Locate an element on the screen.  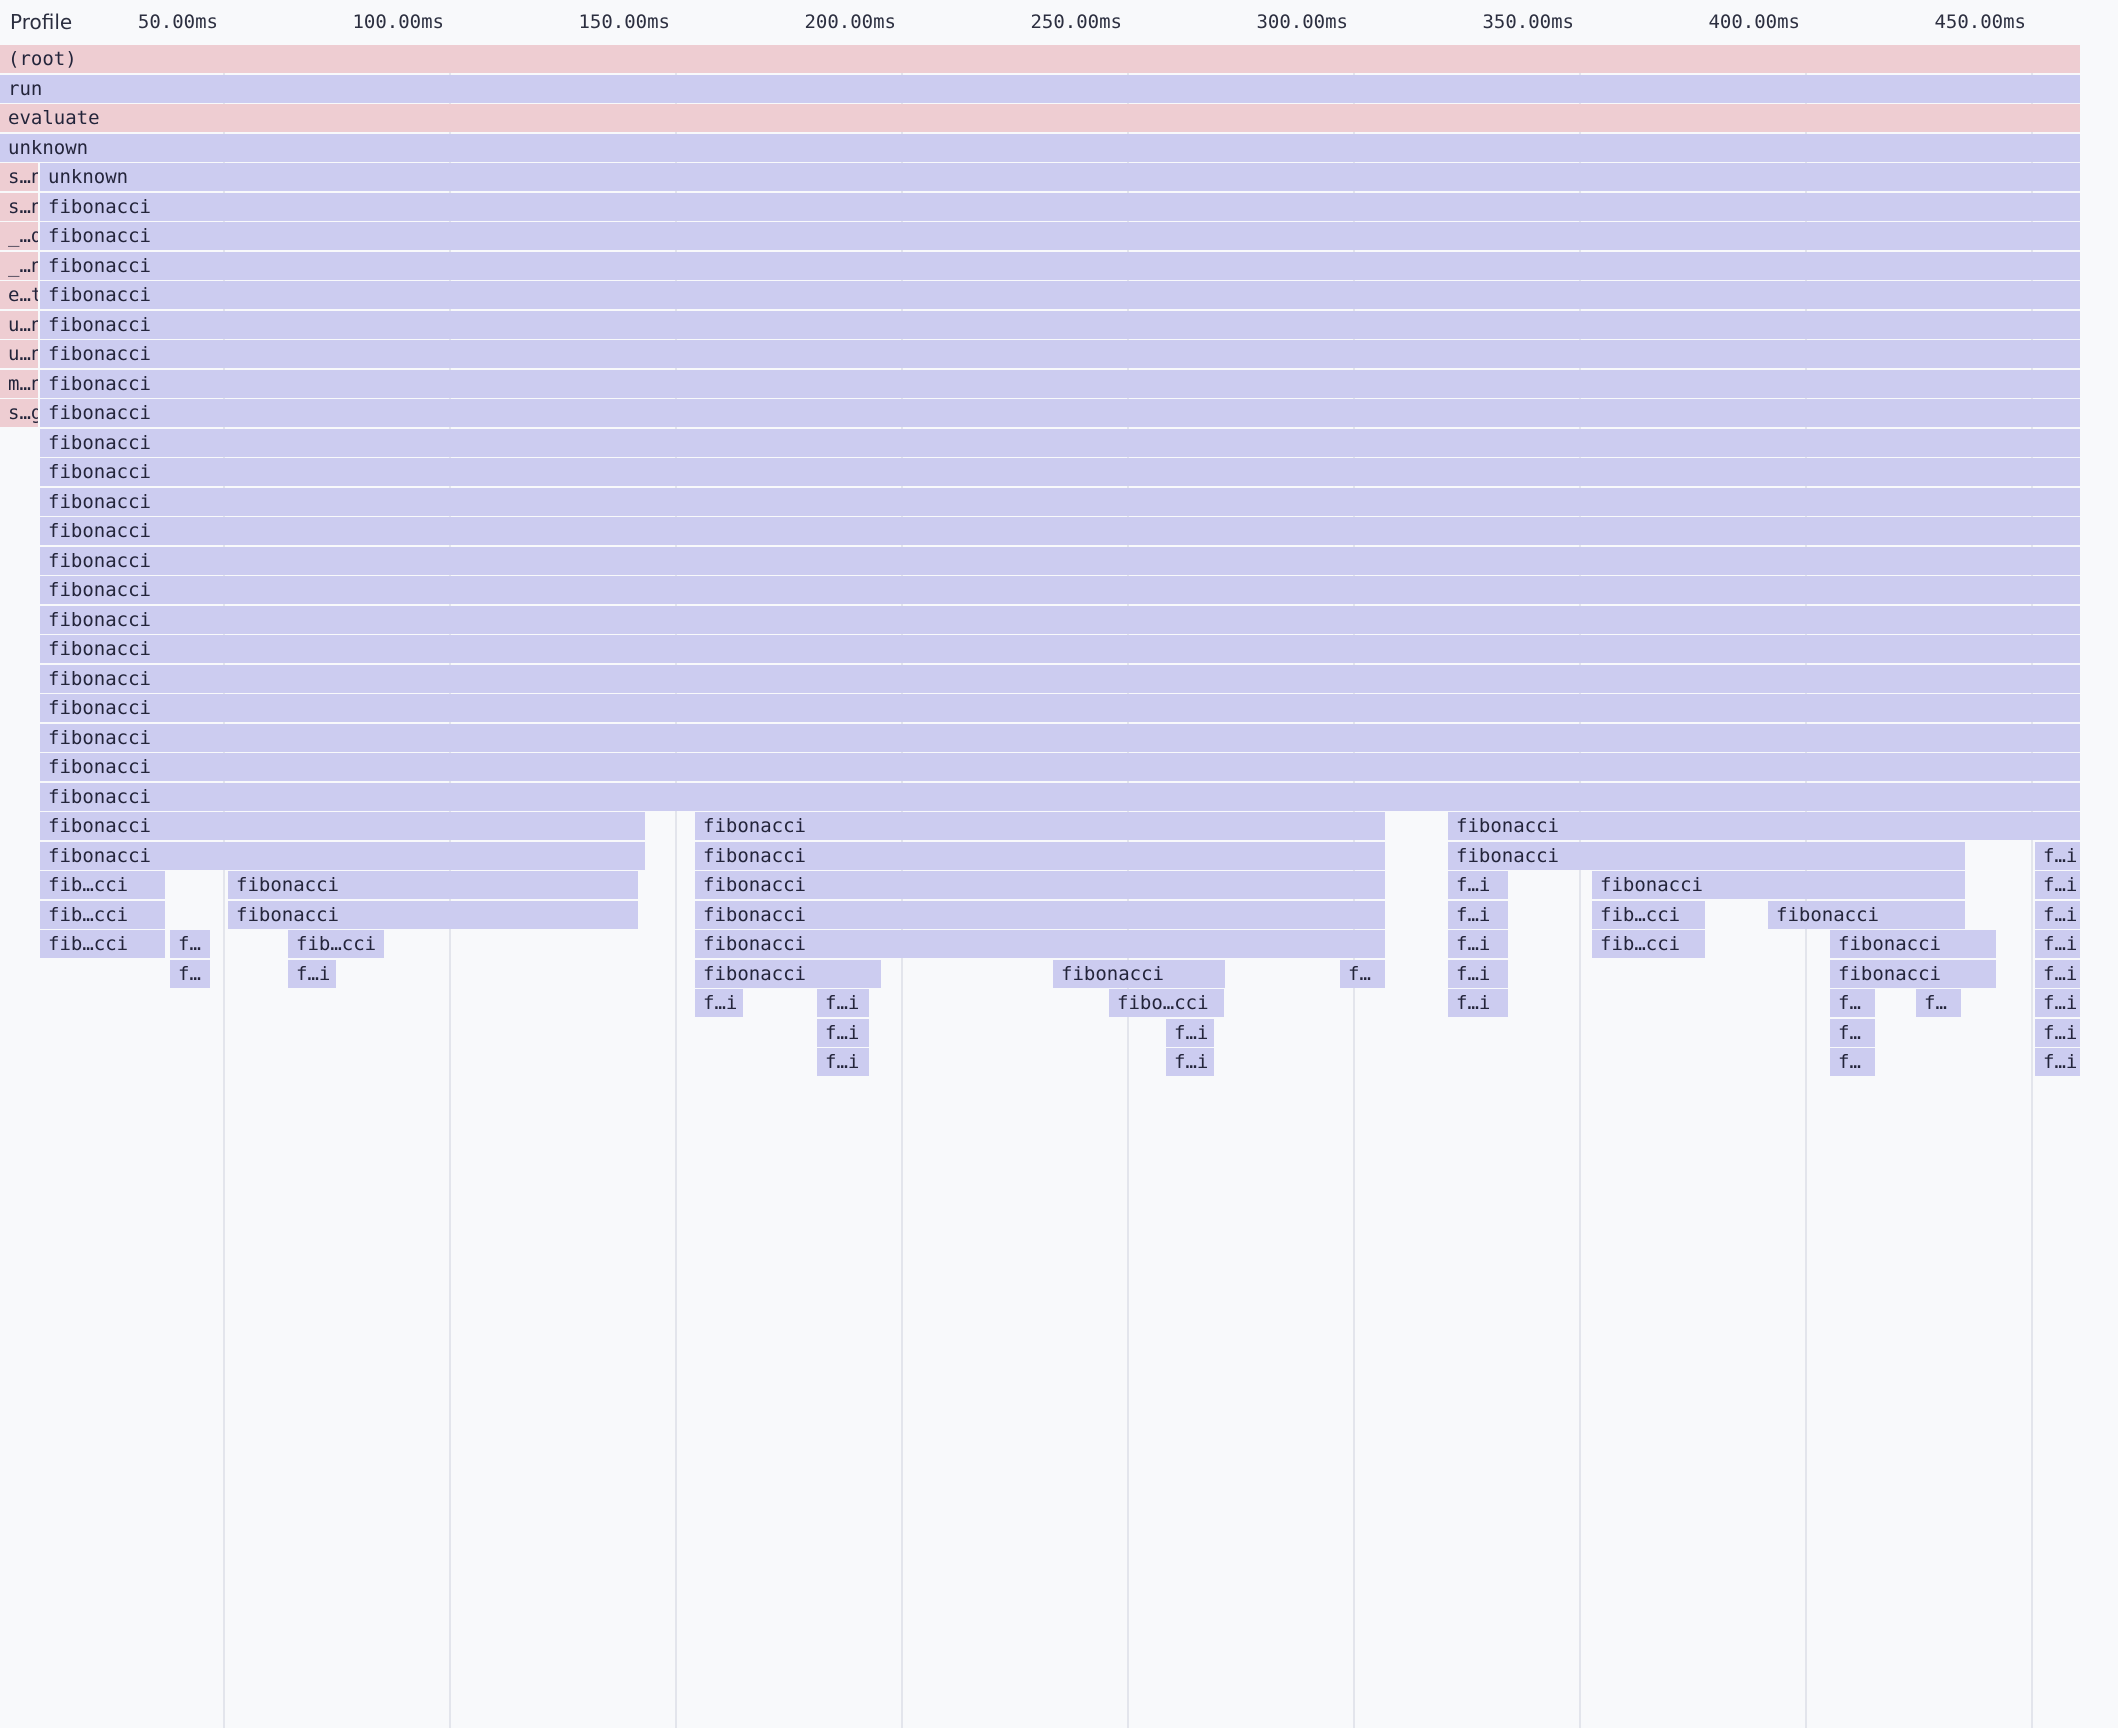
flame-frame: _…d is located at coordinates (19, 236).